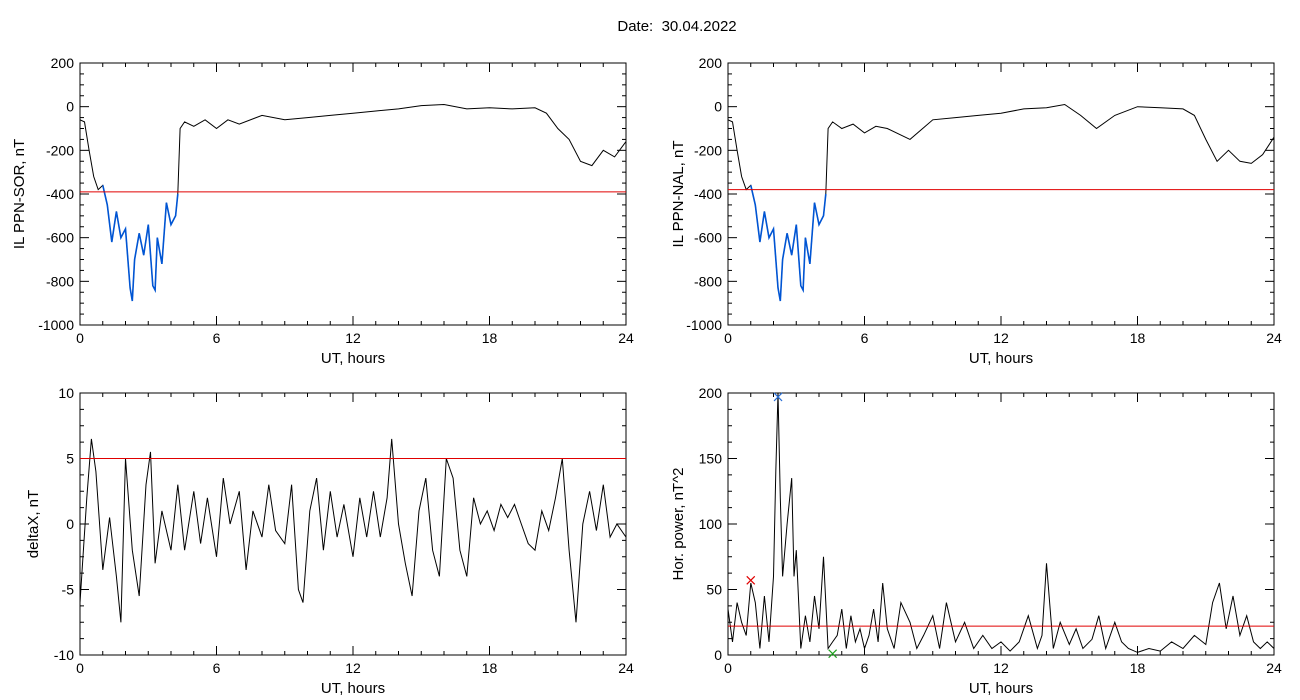 The height and width of the screenshot is (700, 1300). I want to click on y-tick-label: 150, so click(711, 459).